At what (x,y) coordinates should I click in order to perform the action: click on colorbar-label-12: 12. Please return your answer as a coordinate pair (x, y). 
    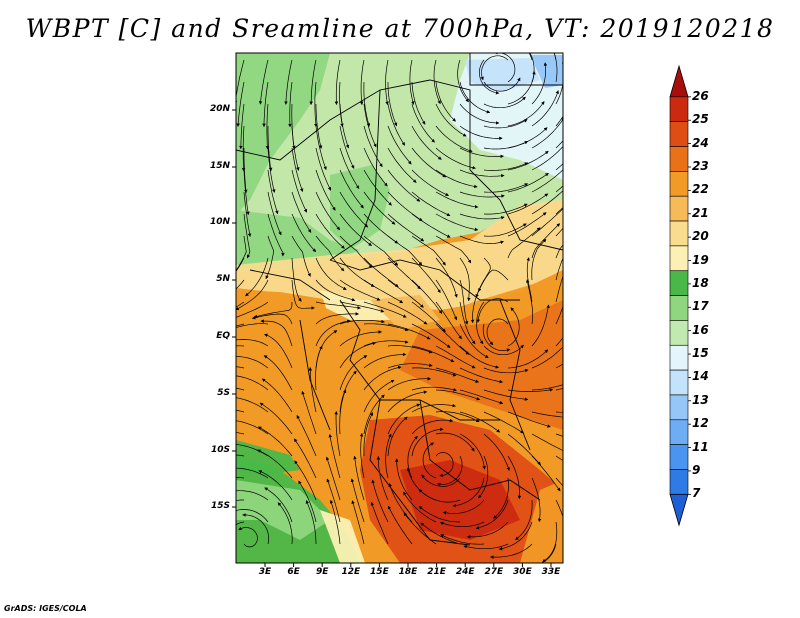
    Looking at the image, I should click on (700, 423).